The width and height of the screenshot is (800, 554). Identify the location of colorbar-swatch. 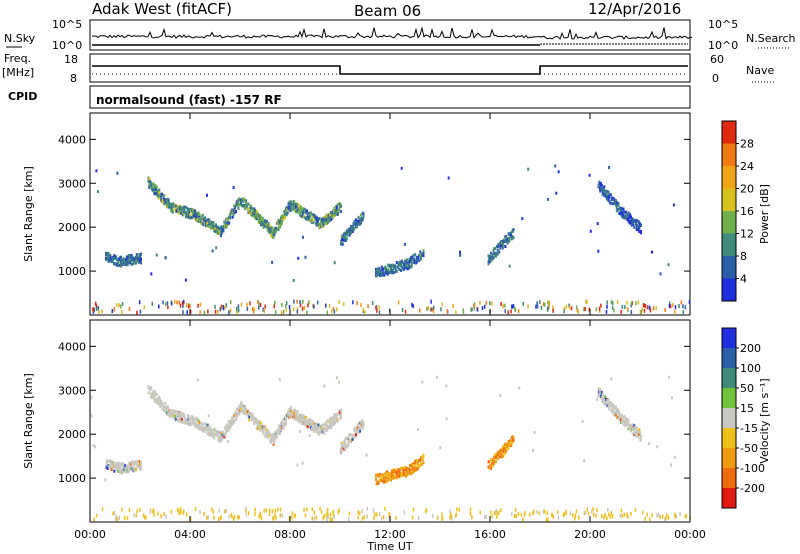
(729, 478).